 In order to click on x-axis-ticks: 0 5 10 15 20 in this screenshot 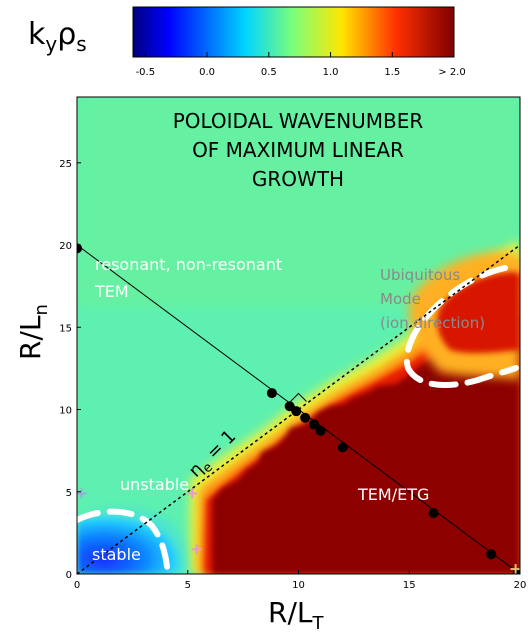, I will do `click(300, 580)`.